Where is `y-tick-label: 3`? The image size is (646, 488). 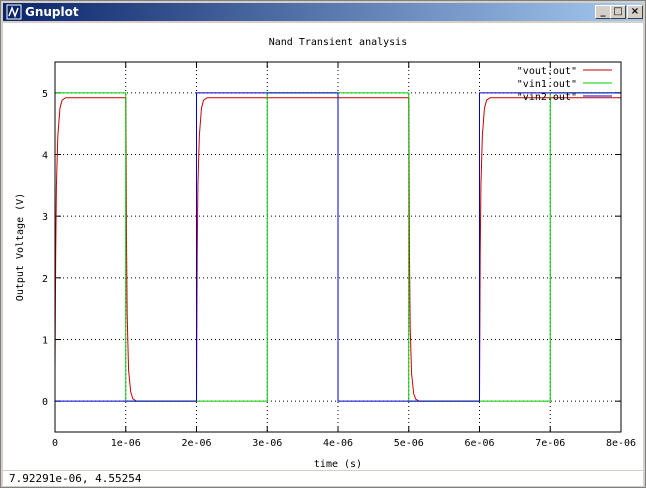 y-tick-label: 3 is located at coordinates (45, 217).